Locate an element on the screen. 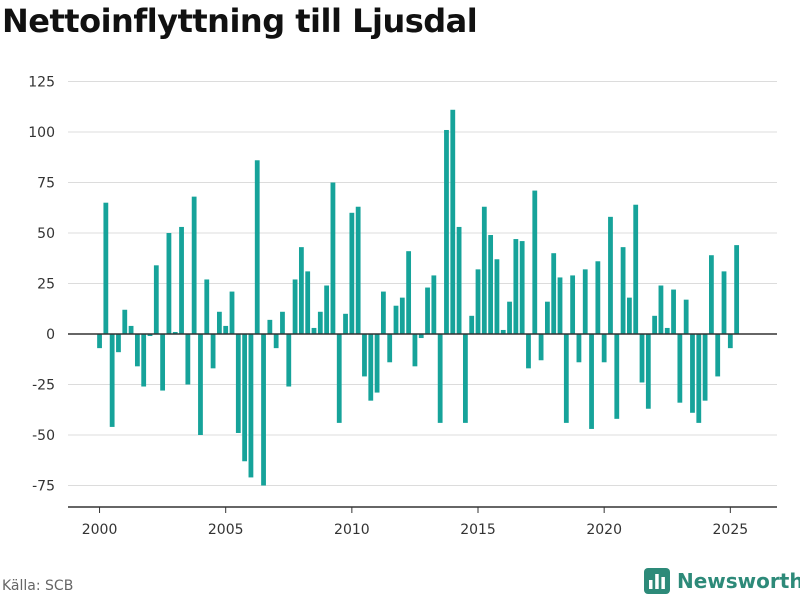 This screenshot has width=800, height=600. y-axis: 125 100 75 50 25 0 -25 -50 -75 is located at coordinates (41, 285).